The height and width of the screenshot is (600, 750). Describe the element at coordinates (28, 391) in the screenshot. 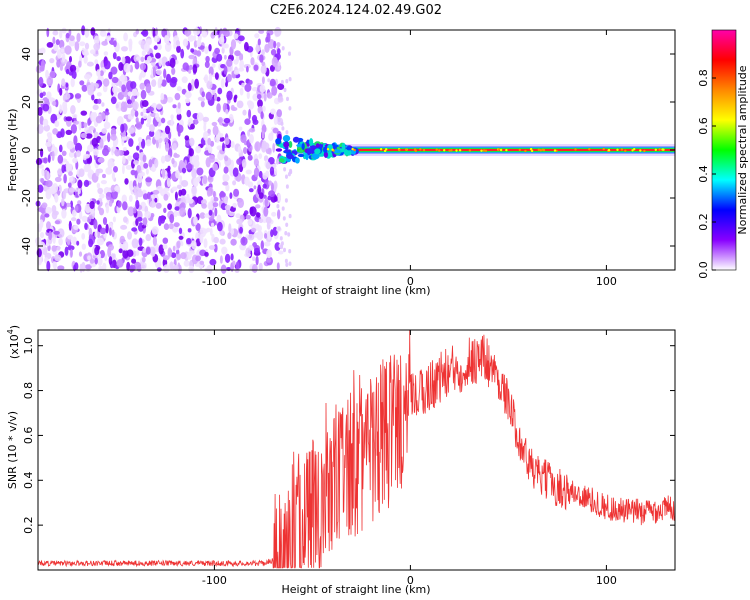

I see `snr-y-tick-label: 0.8` at that location.